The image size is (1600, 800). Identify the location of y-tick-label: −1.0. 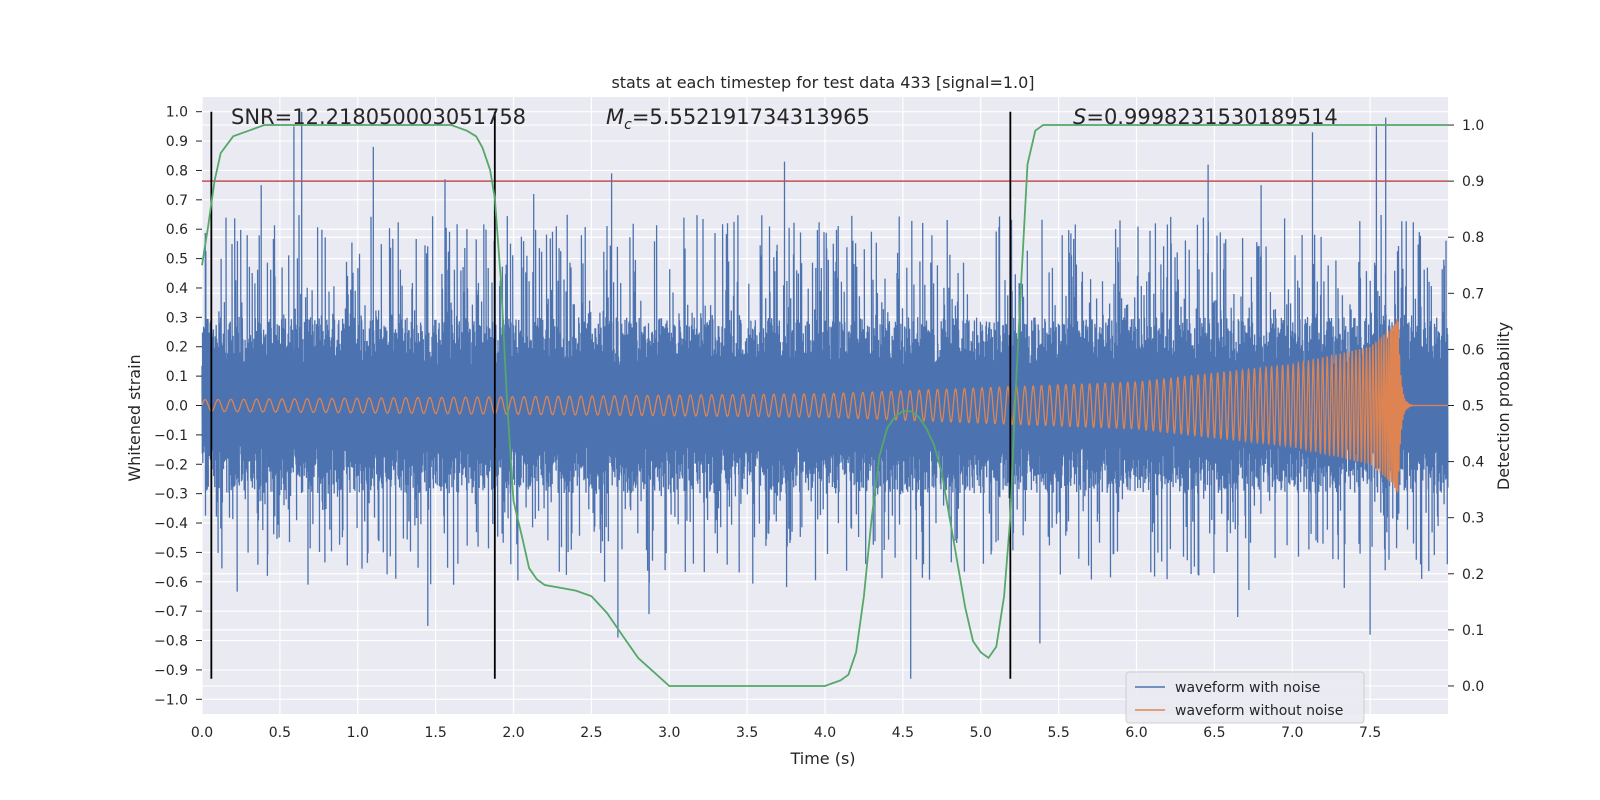
(171, 700).